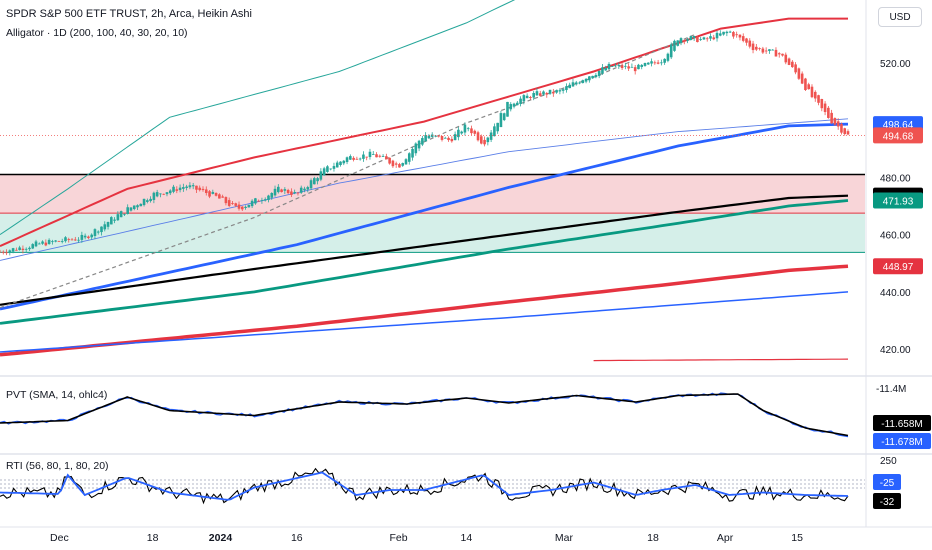 This screenshot has height=550, width=932. What do you see at coordinates (898, 267) in the screenshot?
I see `price-label: 448.97` at bounding box center [898, 267].